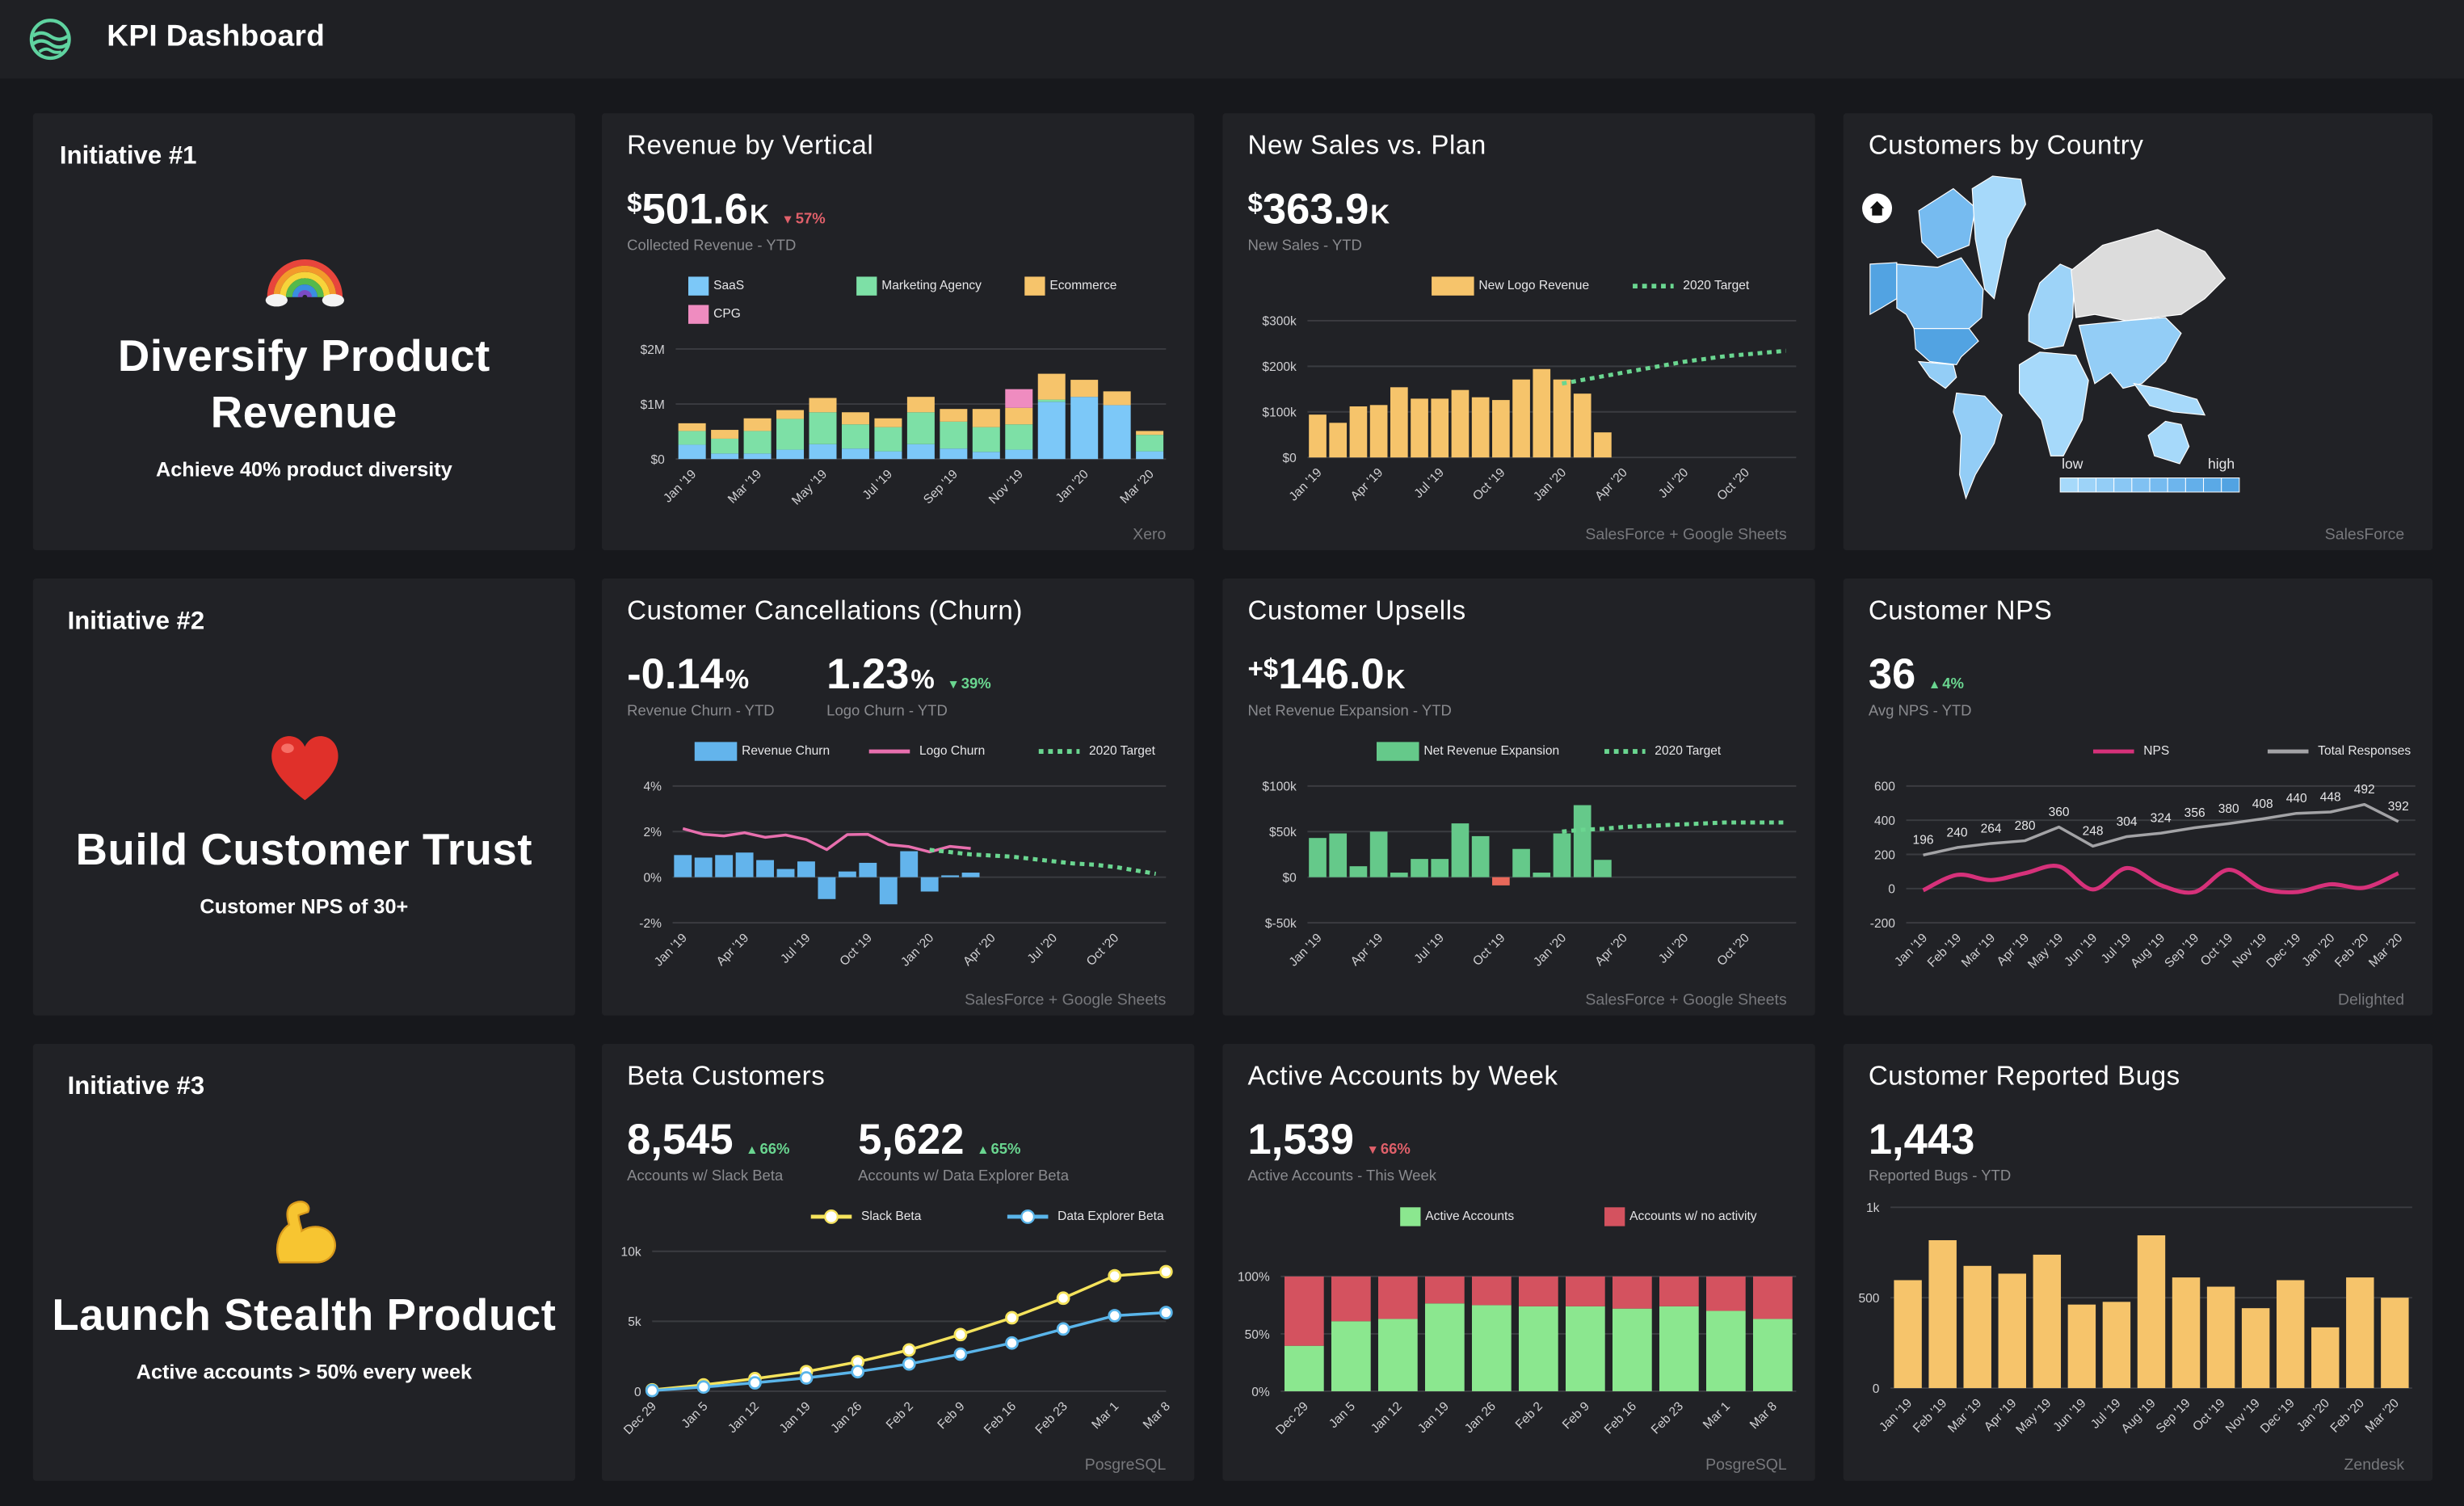 This screenshot has height=1506, width=2464. What do you see at coordinates (304, 767) in the screenshot?
I see `heart-icon` at bounding box center [304, 767].